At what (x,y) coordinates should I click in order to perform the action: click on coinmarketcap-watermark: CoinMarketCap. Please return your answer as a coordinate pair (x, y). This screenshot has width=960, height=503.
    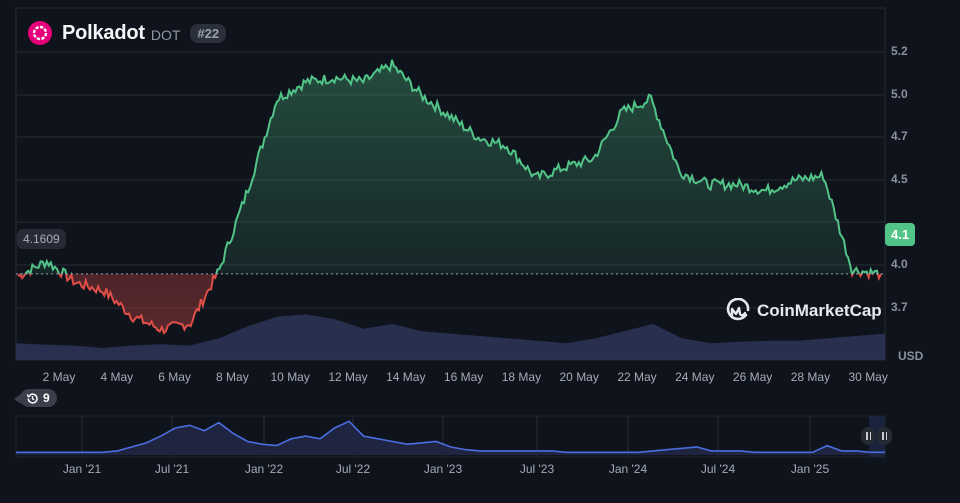
    Looking at the image, I should click on (803, 311).